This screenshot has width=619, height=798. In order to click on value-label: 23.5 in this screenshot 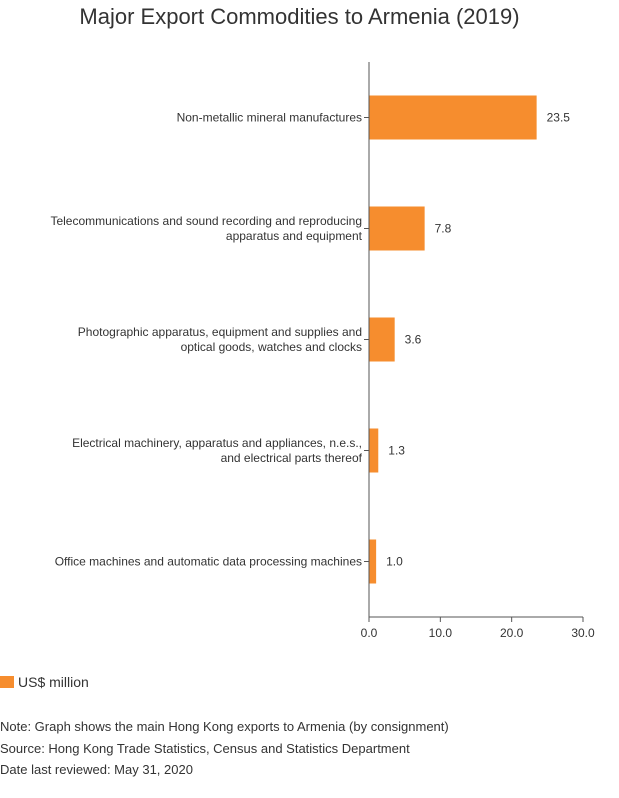, I will do `click(559, 118)`.